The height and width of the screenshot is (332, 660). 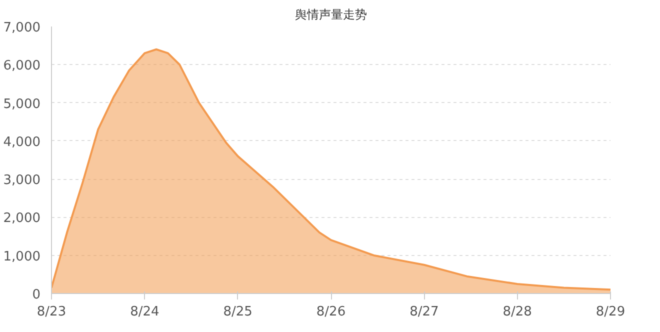 I want to click on x-tick-label: 8/26, so click(x=331, y=312).